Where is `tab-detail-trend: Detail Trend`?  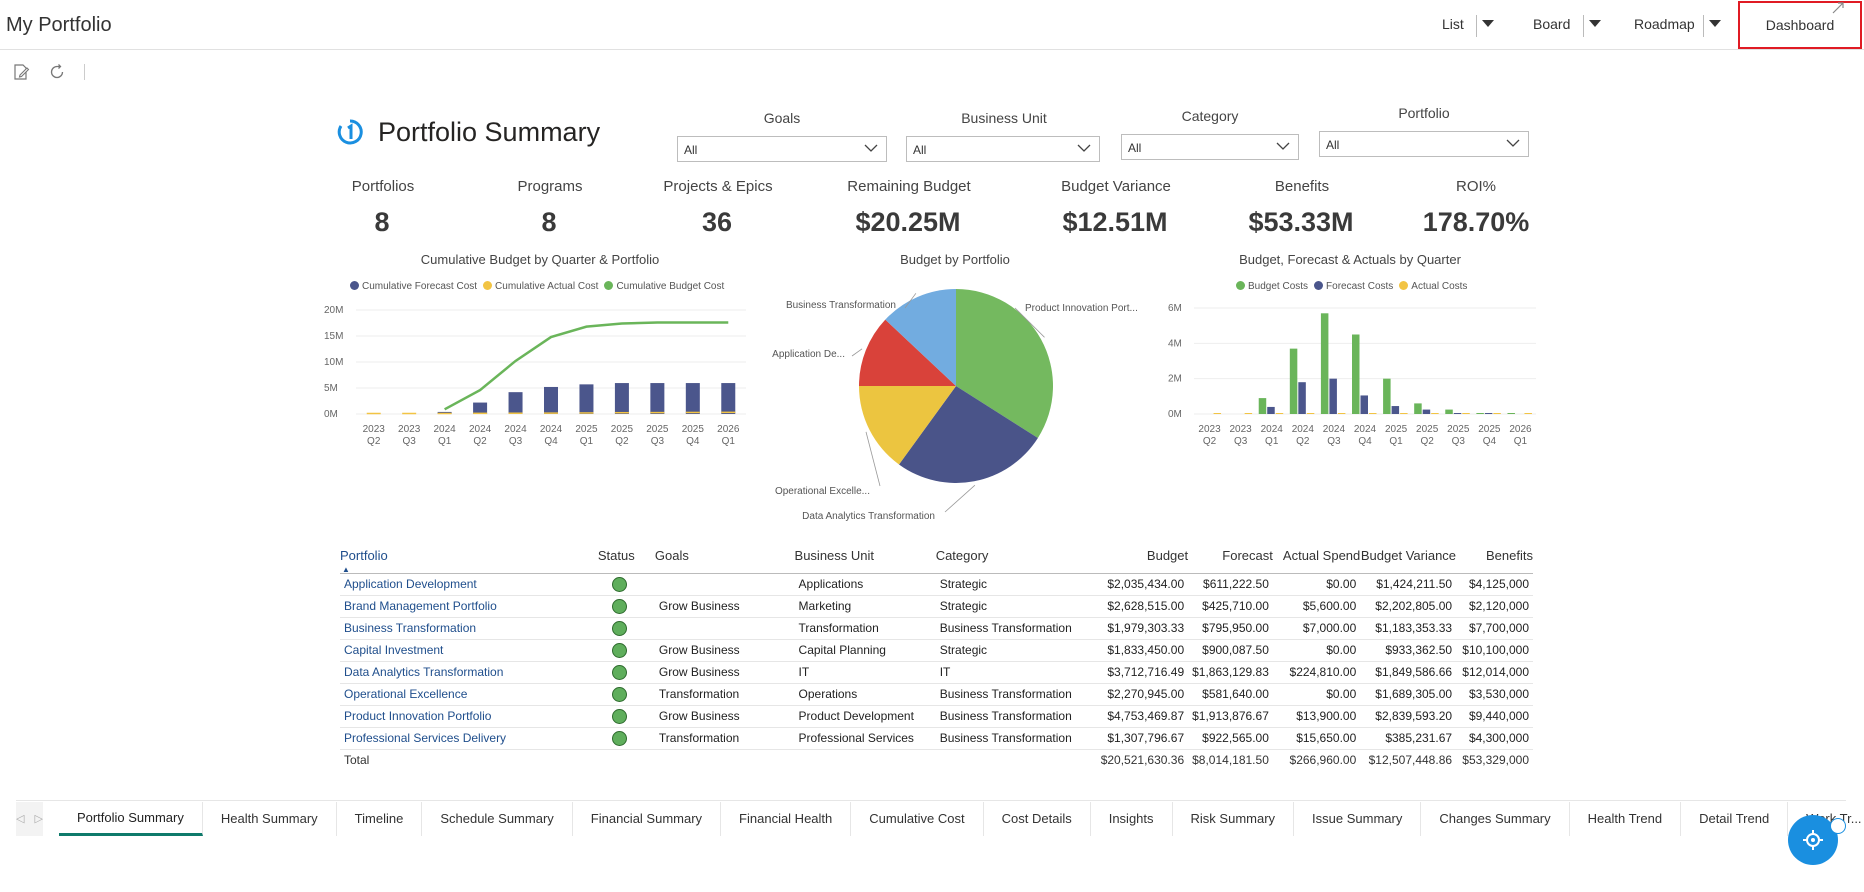 tab-detail-trend: Detail Trend is located at coordinates (1735, 818).